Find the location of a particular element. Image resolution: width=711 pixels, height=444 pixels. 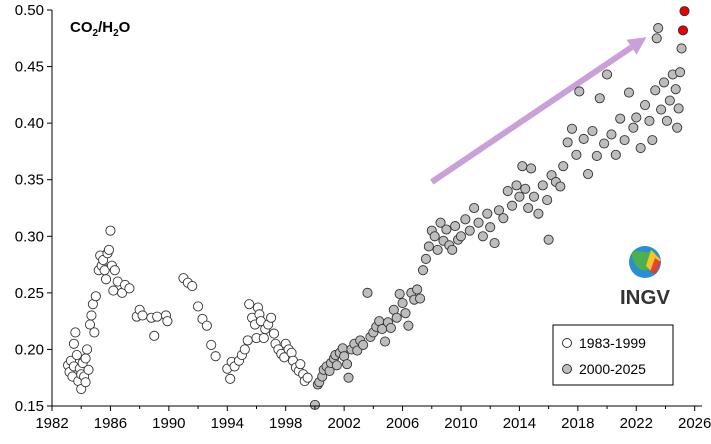

trend-arrow-layer is located at coordinates (538, 111).